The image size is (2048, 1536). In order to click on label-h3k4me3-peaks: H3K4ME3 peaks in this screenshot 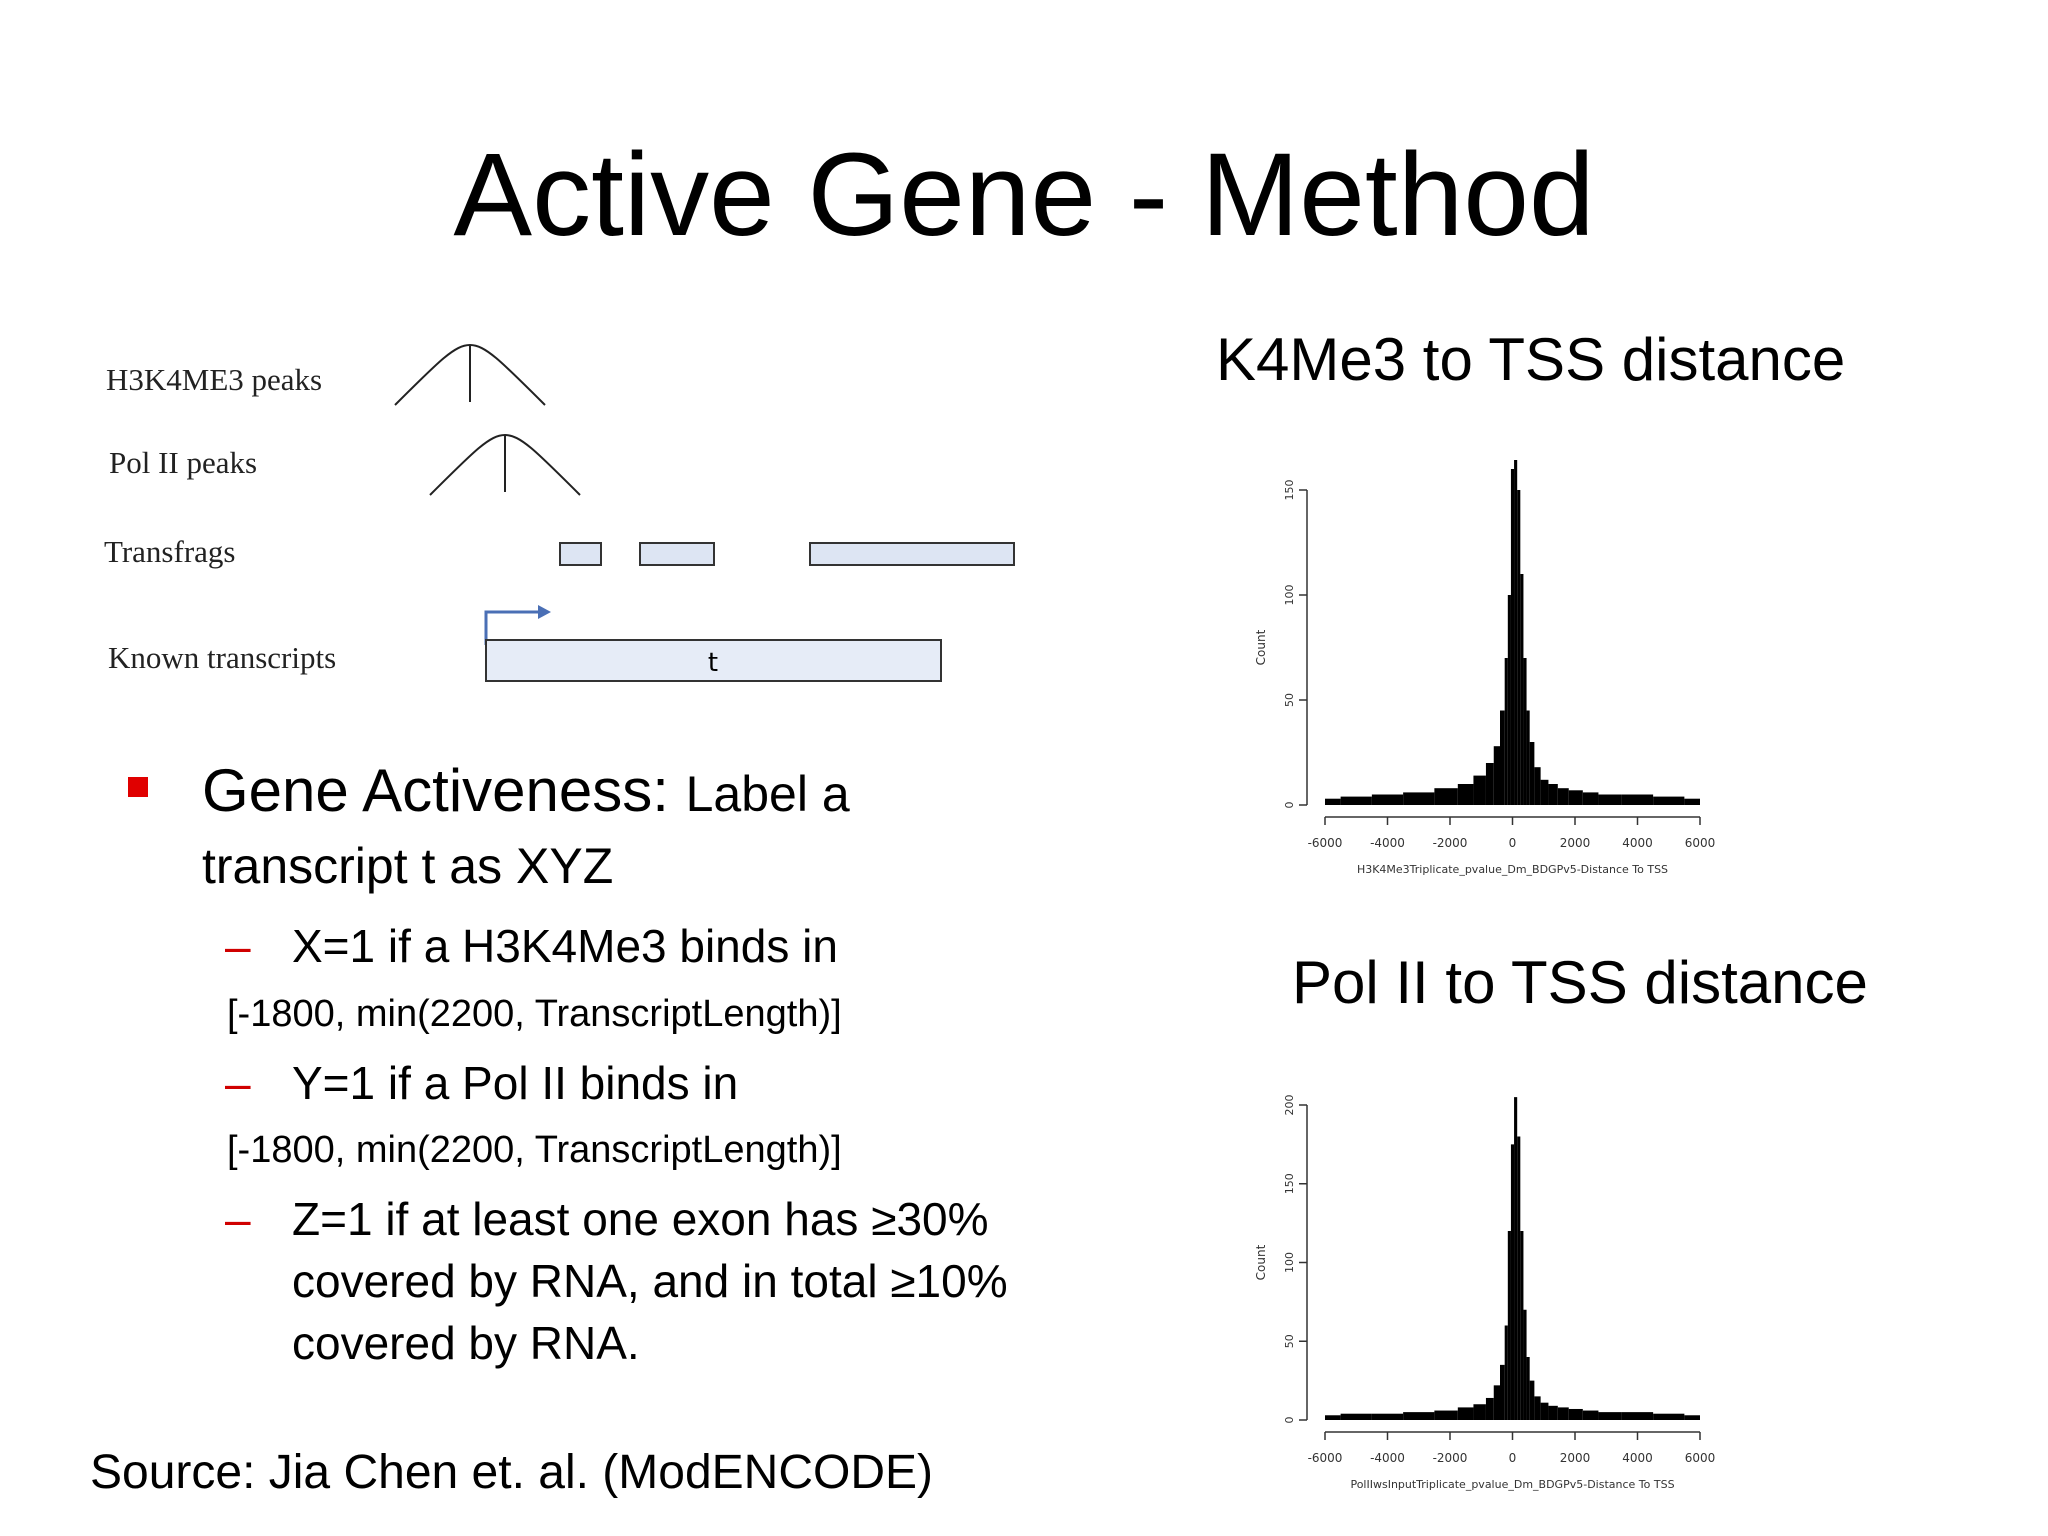, I will do `click(214, 379)`.